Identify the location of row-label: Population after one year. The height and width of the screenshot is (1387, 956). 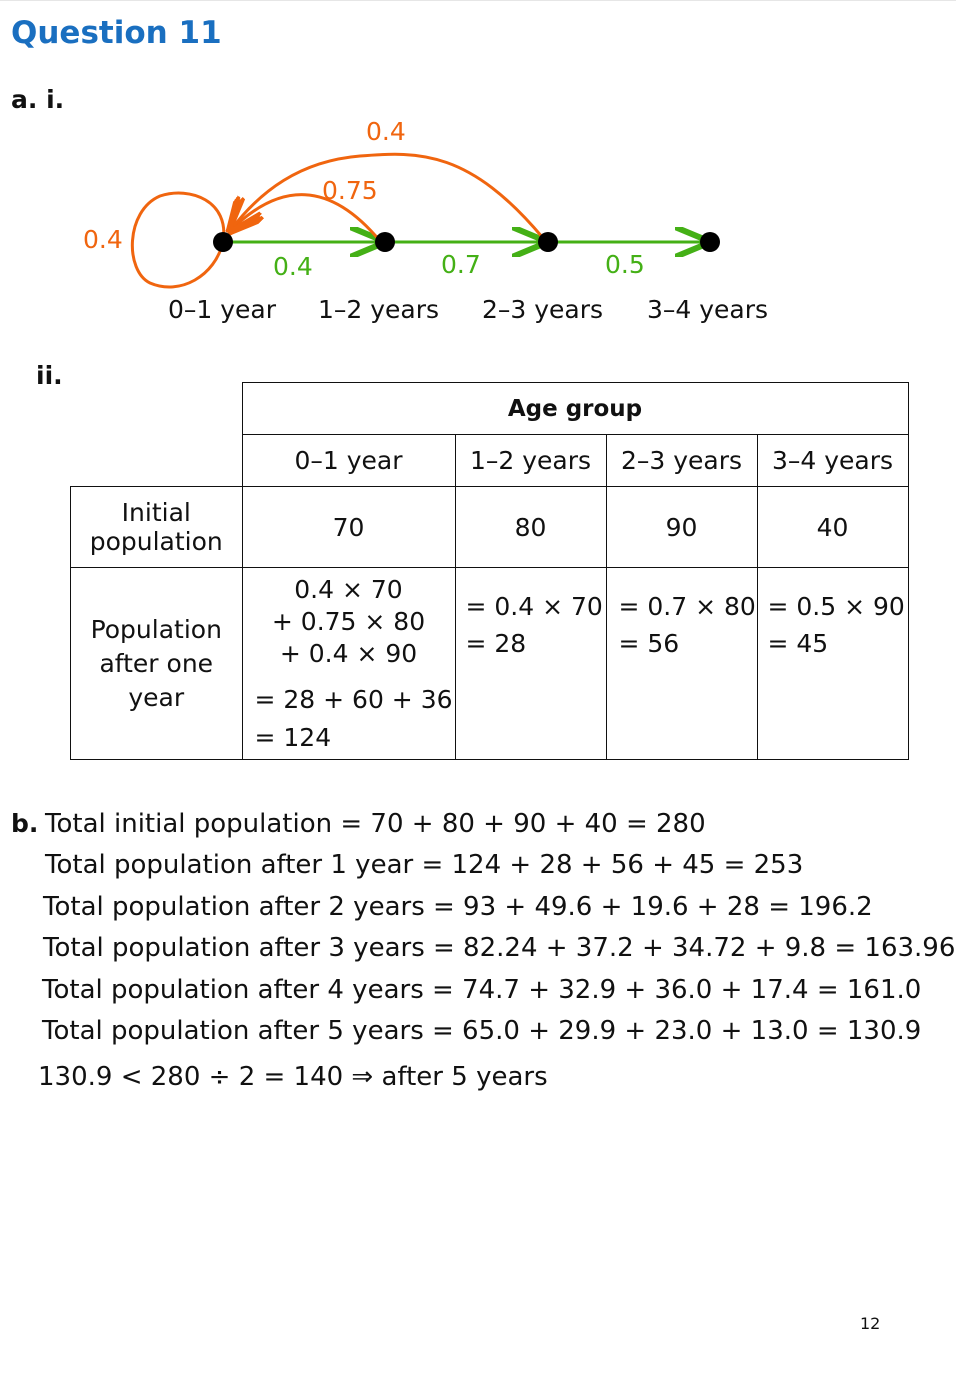
(156, 663).